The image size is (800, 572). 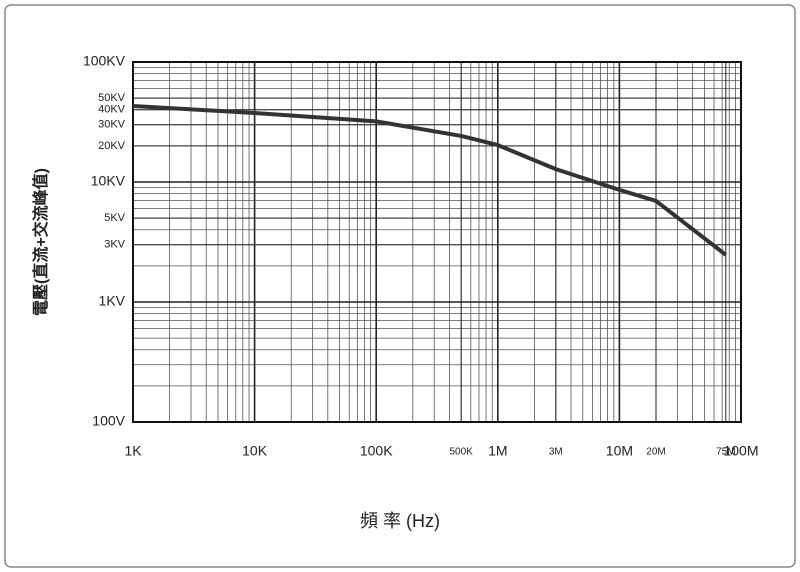 What do you see at coordinates (108, 421) in the screenshot?
I see `y-tick-label: 100V` at bounding box center [108, 421].